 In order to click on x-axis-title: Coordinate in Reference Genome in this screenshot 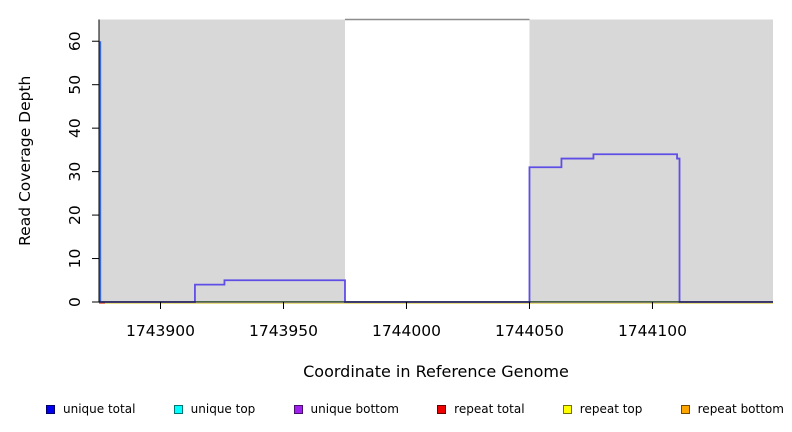, I will do `click(436, 371)`.